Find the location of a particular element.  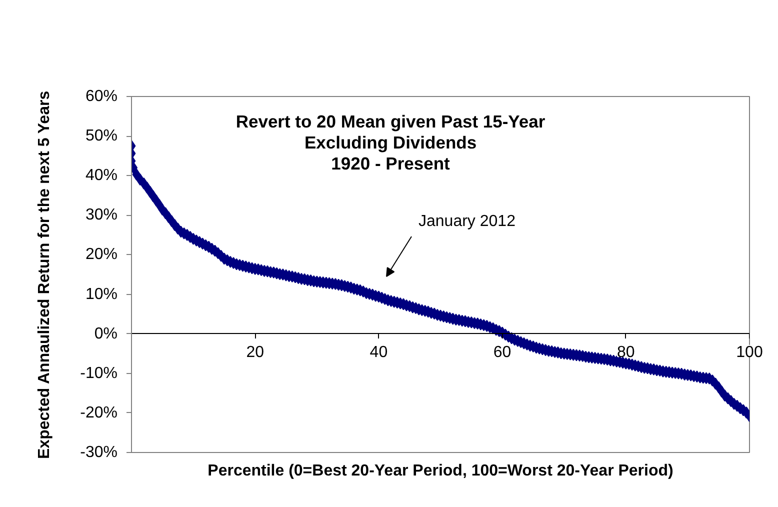

y-tick-label: 50% is located at coordinates (101, 136).